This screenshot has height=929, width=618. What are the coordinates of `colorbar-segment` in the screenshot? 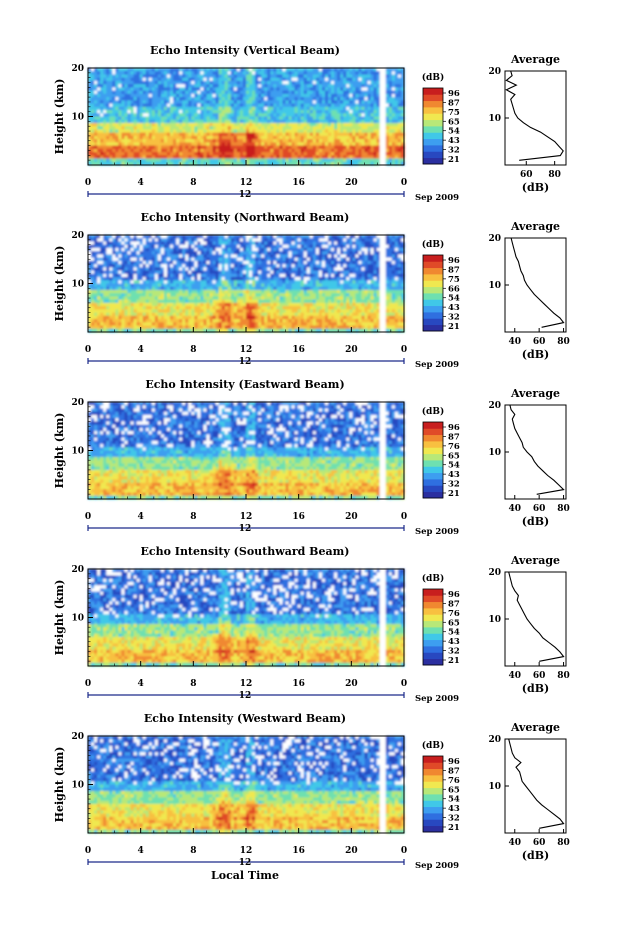 It's located at (433, 148).